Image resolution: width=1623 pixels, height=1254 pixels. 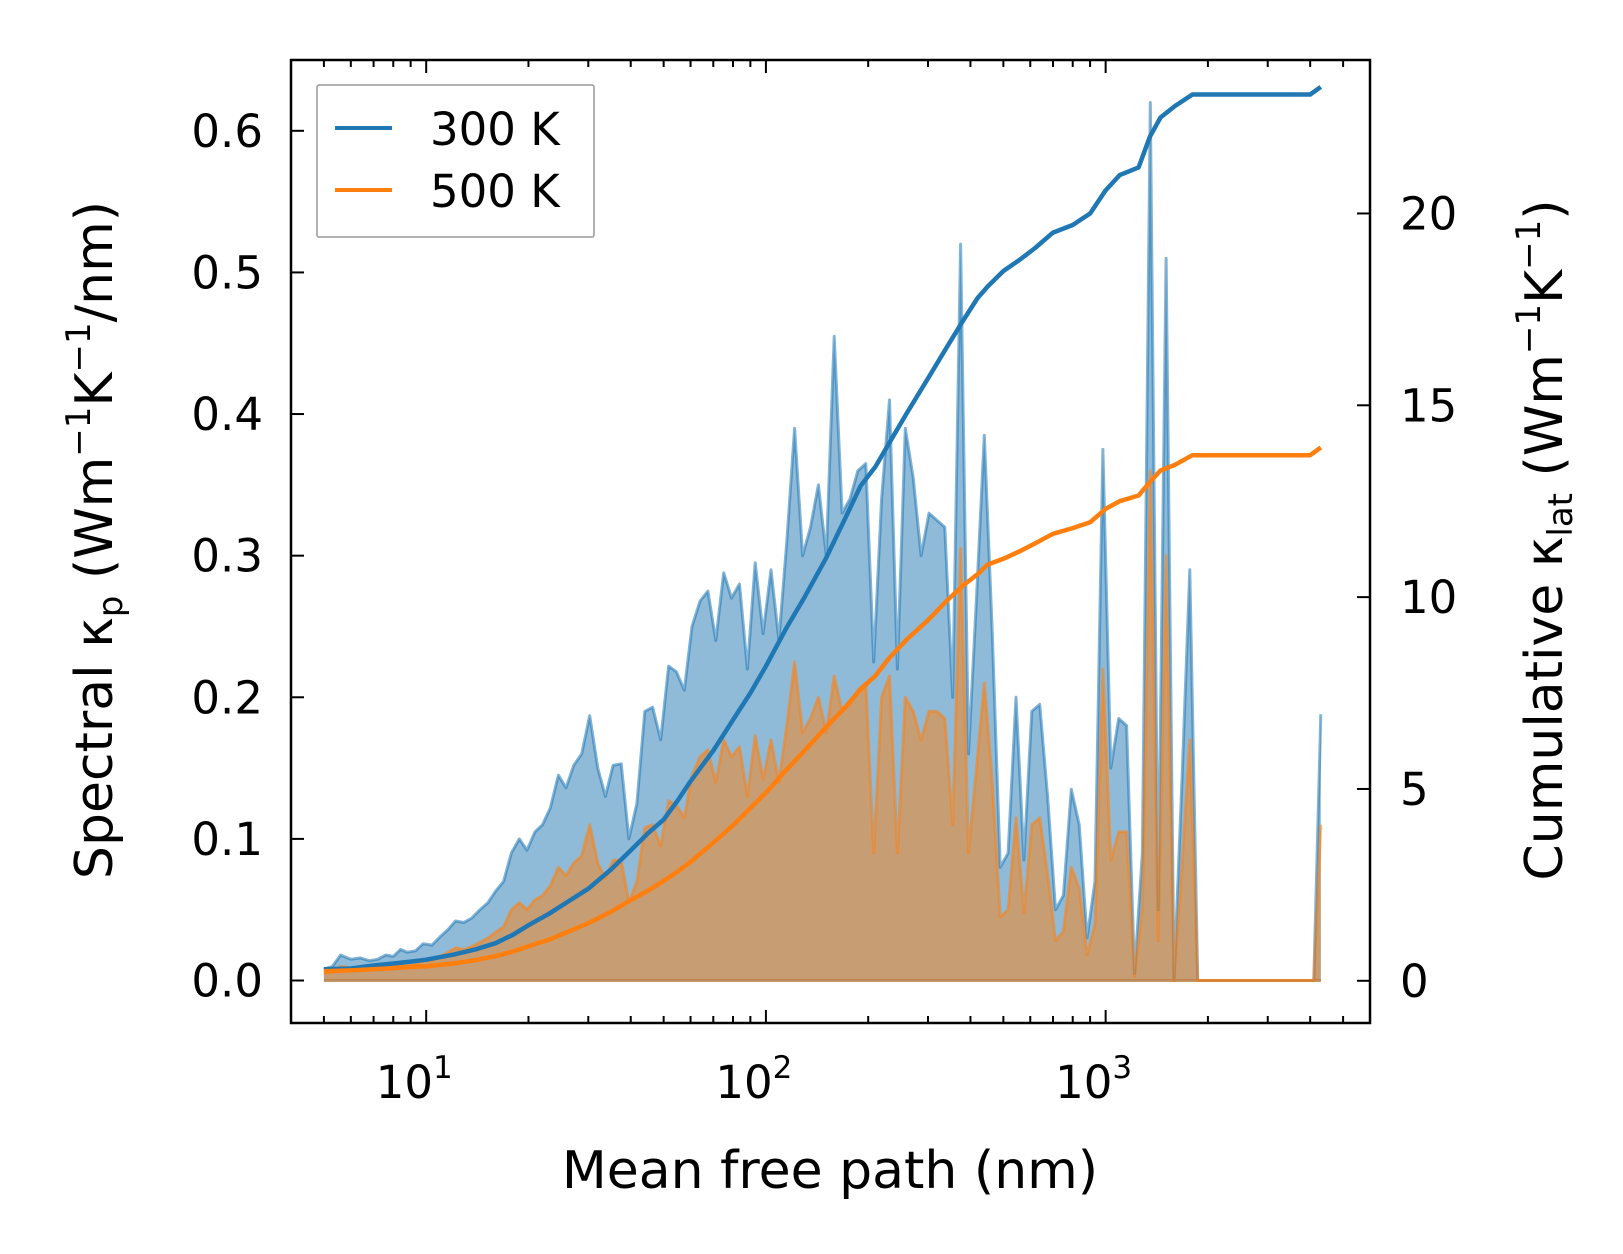 What do you see at coordinates (1414, 981) in the screenshot?
I see `right-tick-label: 0` at bounding box center [1414, 981].